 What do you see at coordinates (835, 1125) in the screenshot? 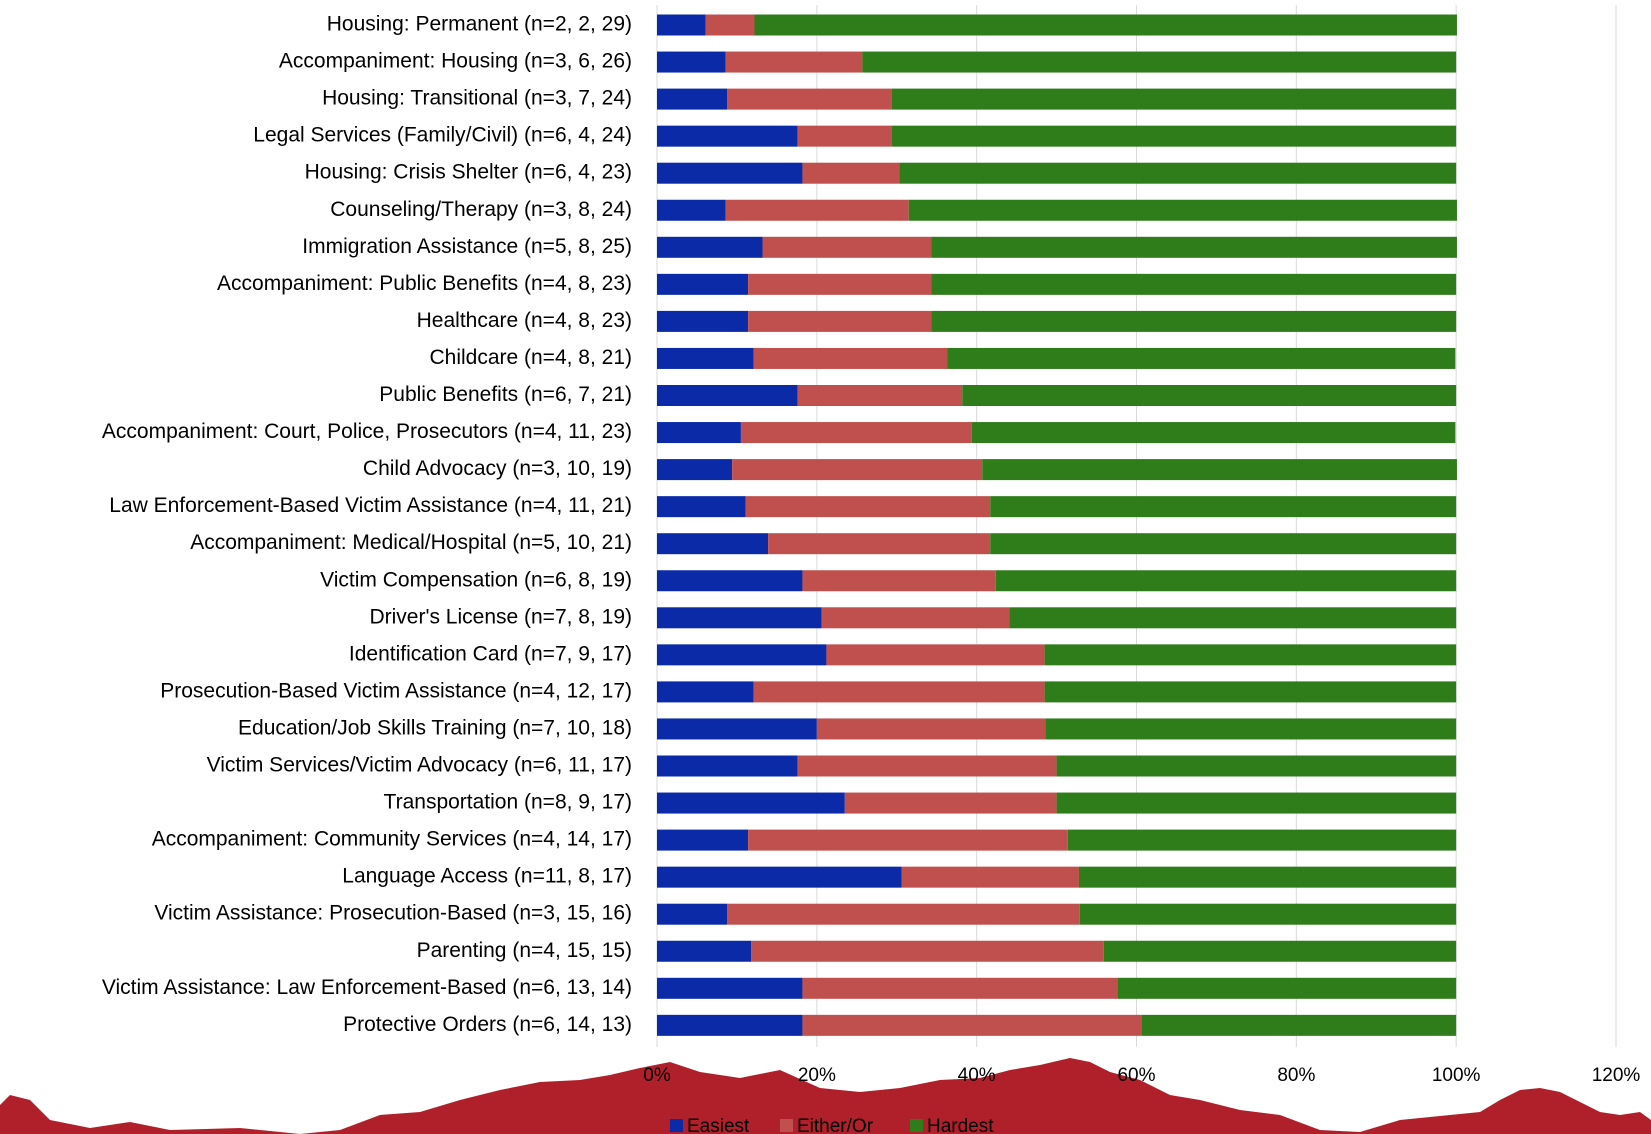
I see `legend-label: Either/Or` at bounding box center [835, 1125].